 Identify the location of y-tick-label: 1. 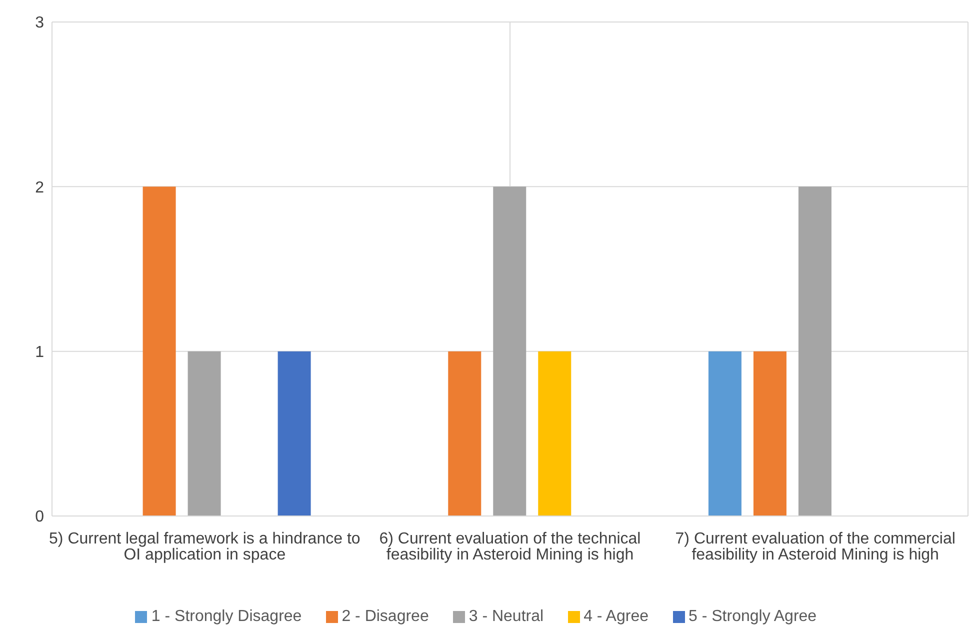
(39, 353).